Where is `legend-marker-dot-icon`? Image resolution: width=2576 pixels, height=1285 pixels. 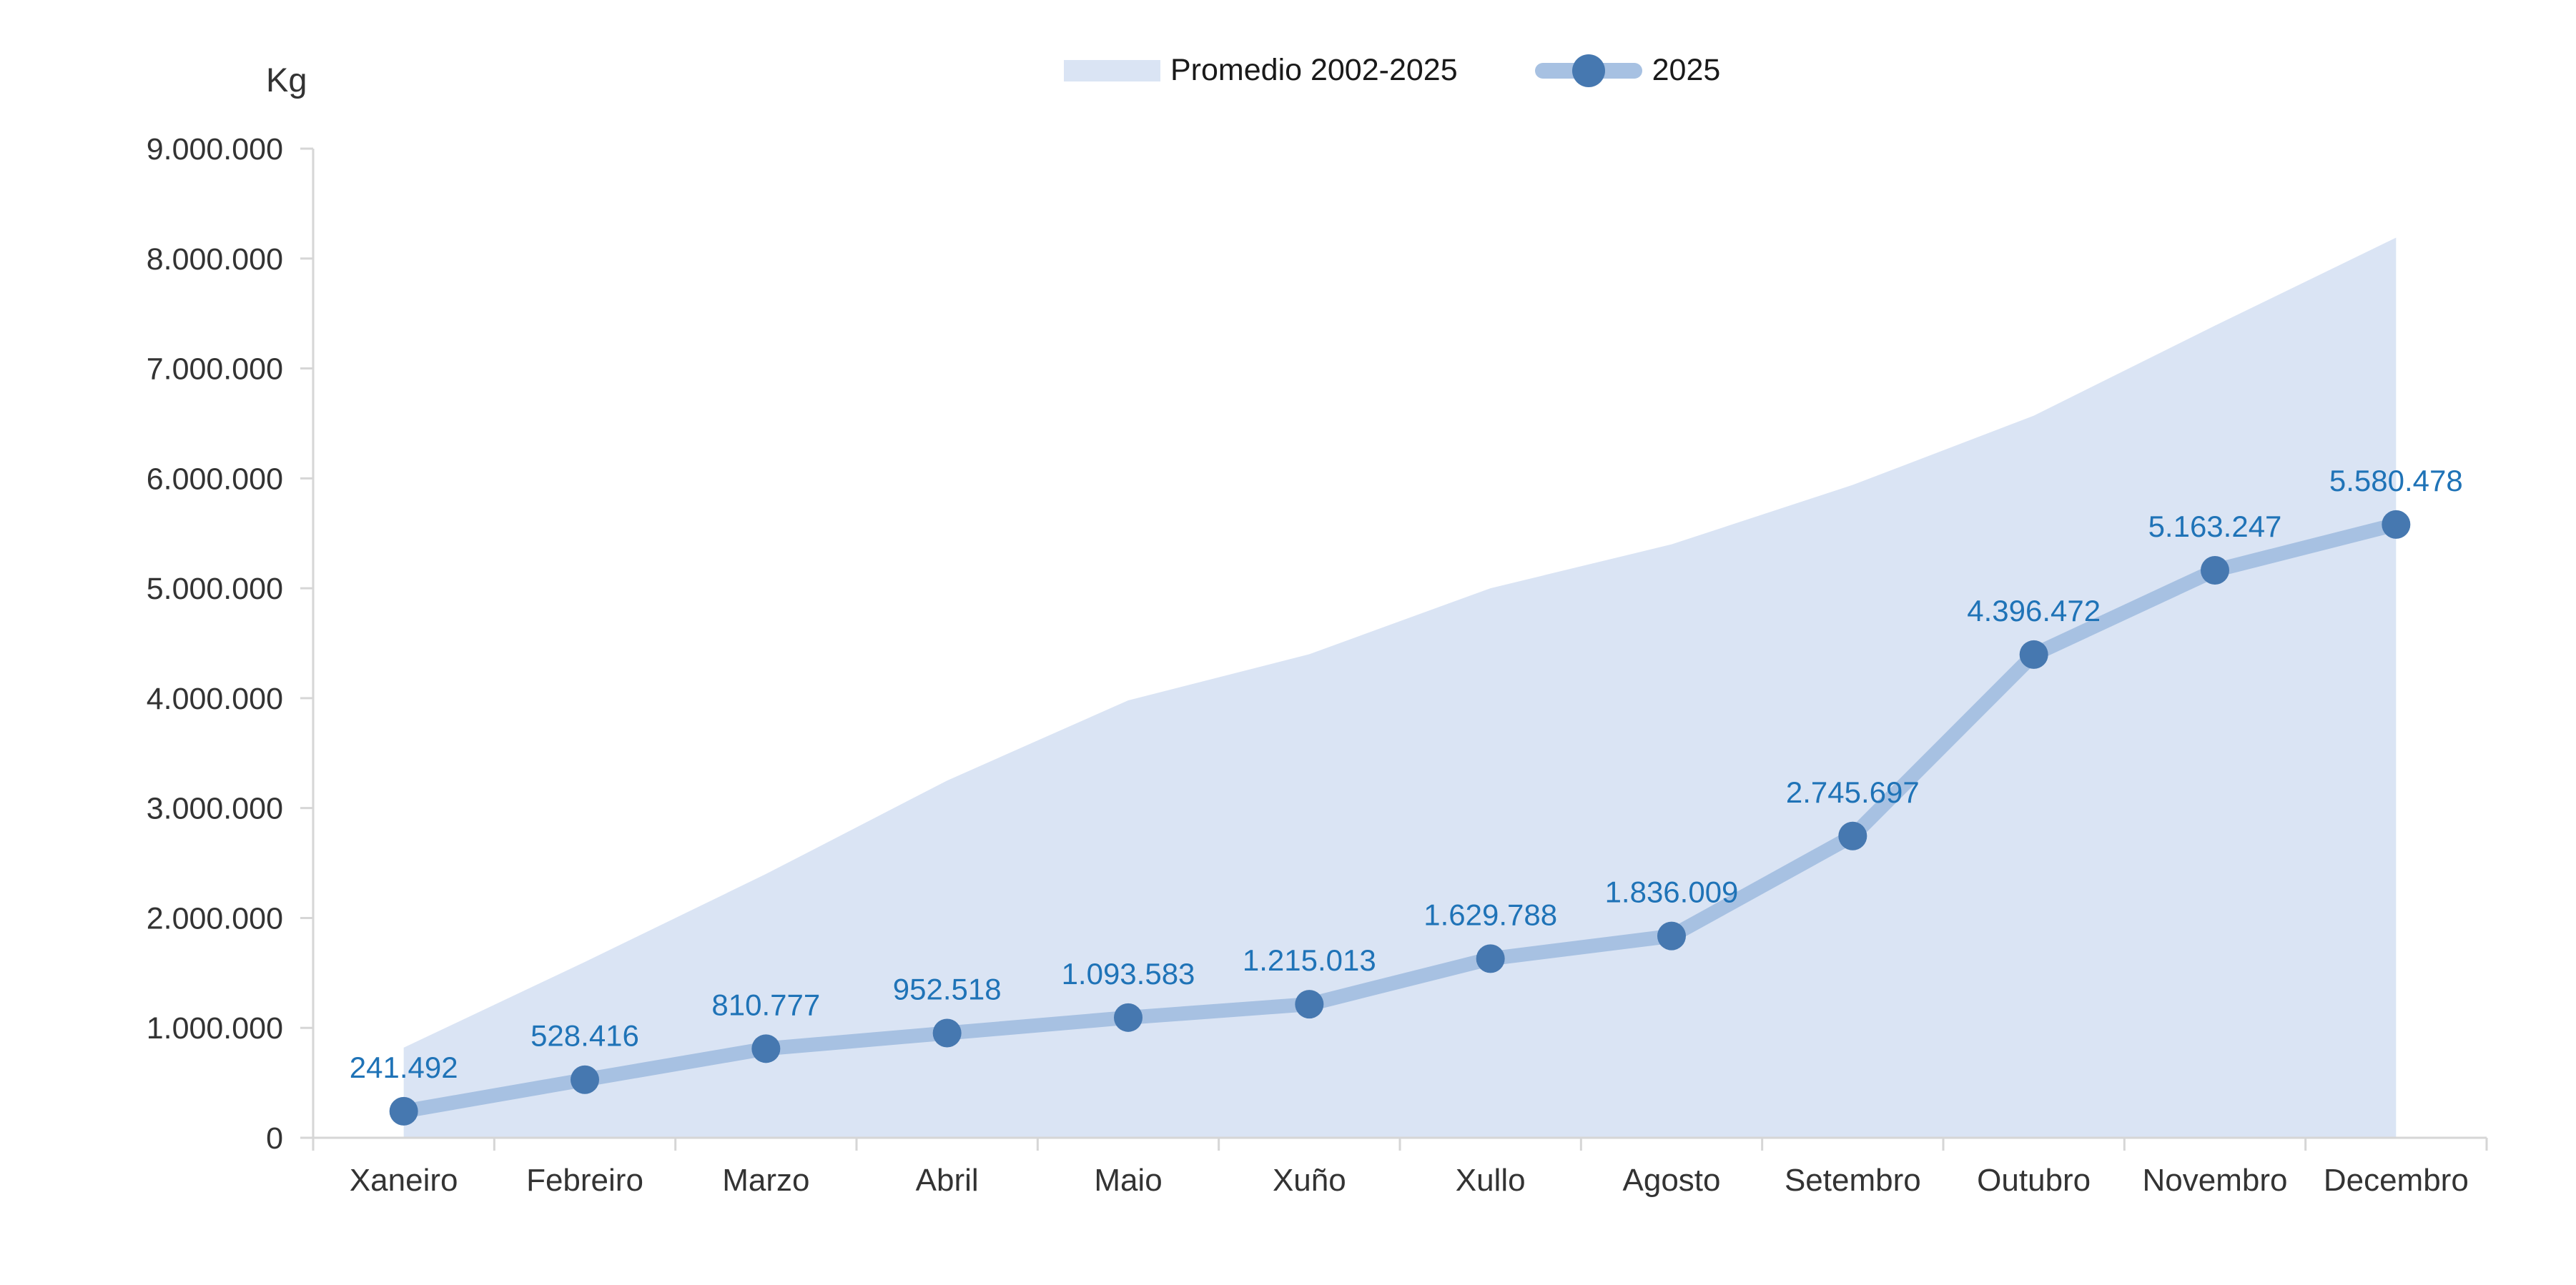
legend-marker-dot-icon is located at coordinates (1588, 70).